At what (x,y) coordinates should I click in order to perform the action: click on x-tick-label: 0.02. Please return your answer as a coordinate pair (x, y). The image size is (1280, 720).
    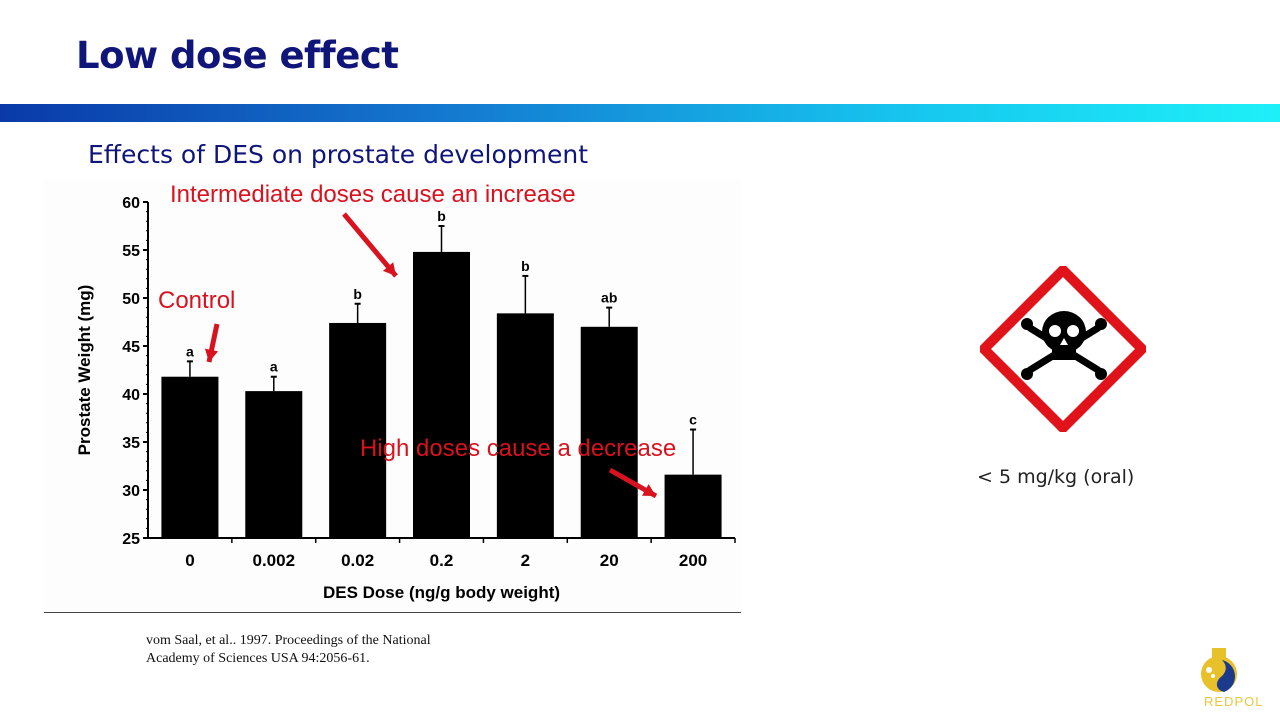
    Looking at the image, I should click on (357, 560).